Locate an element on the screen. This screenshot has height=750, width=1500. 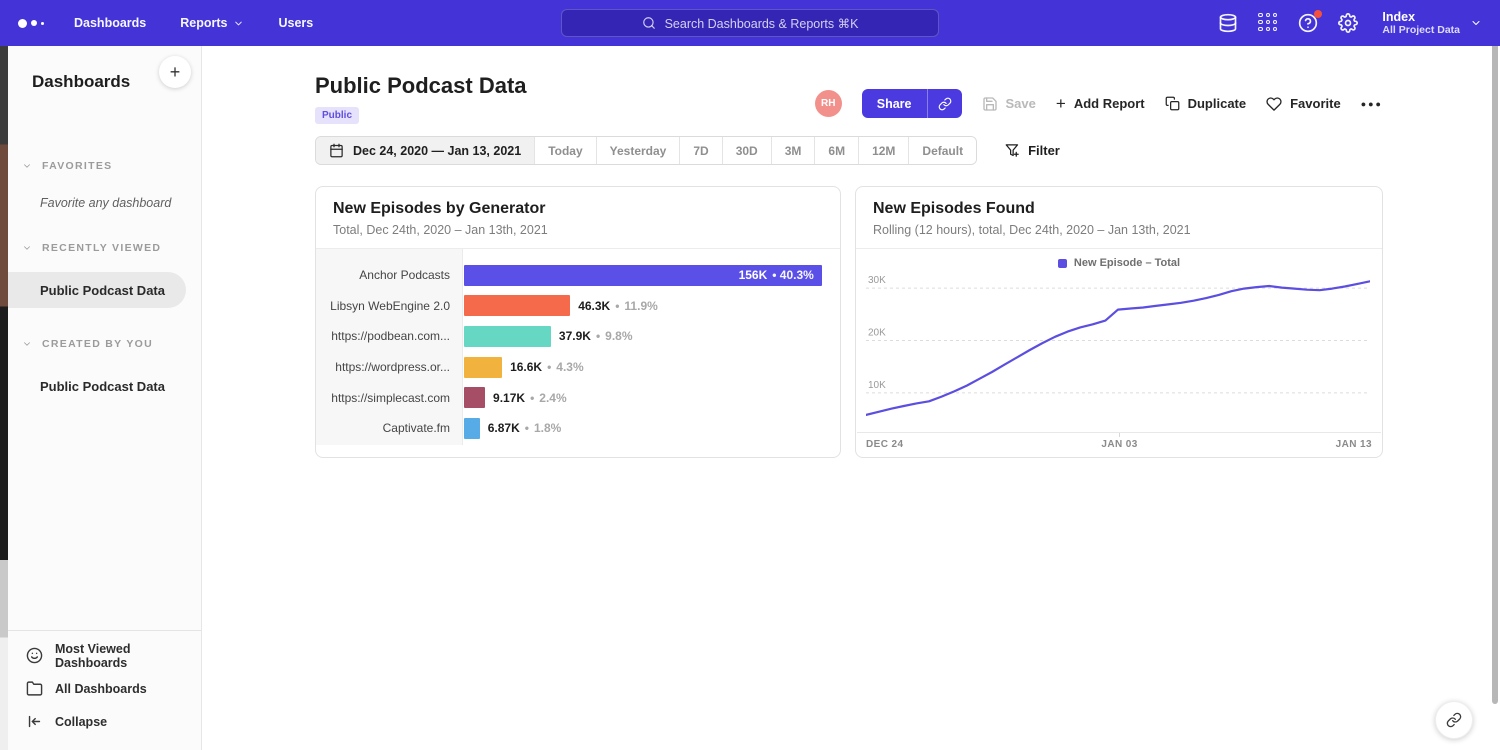
sidebar-section-created-by-you: CREATED BY YOU is located at coordinates (104, 344).